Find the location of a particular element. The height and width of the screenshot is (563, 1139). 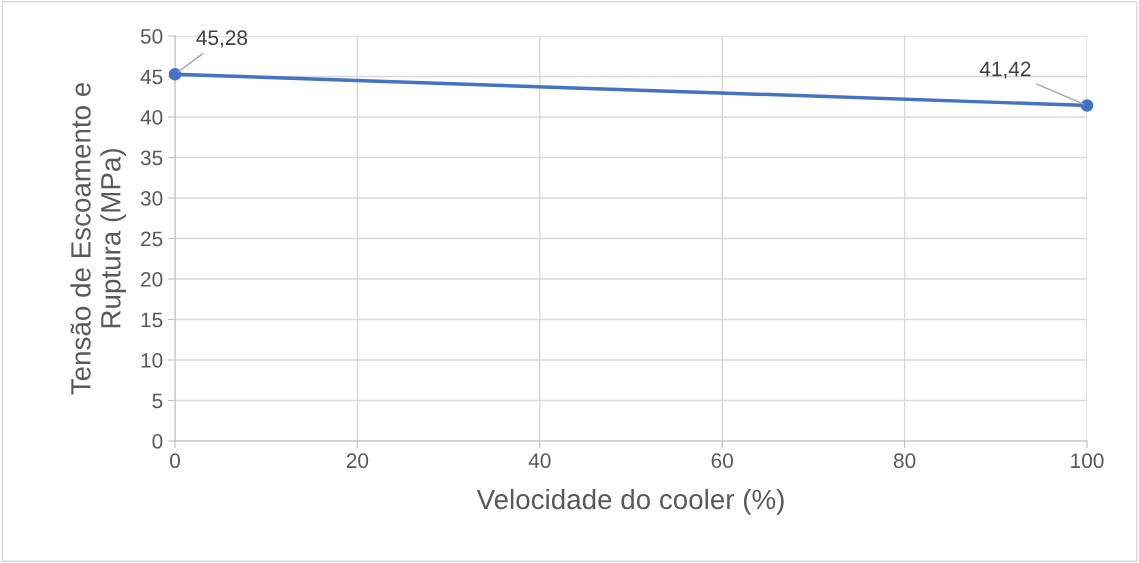

x-tick-label: 80 is located at coordinates (904, 461).